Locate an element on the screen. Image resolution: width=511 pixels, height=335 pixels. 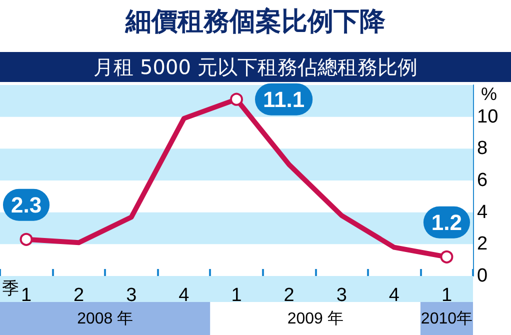
y-tick-label: 6 is located at coordinates (482, 180).